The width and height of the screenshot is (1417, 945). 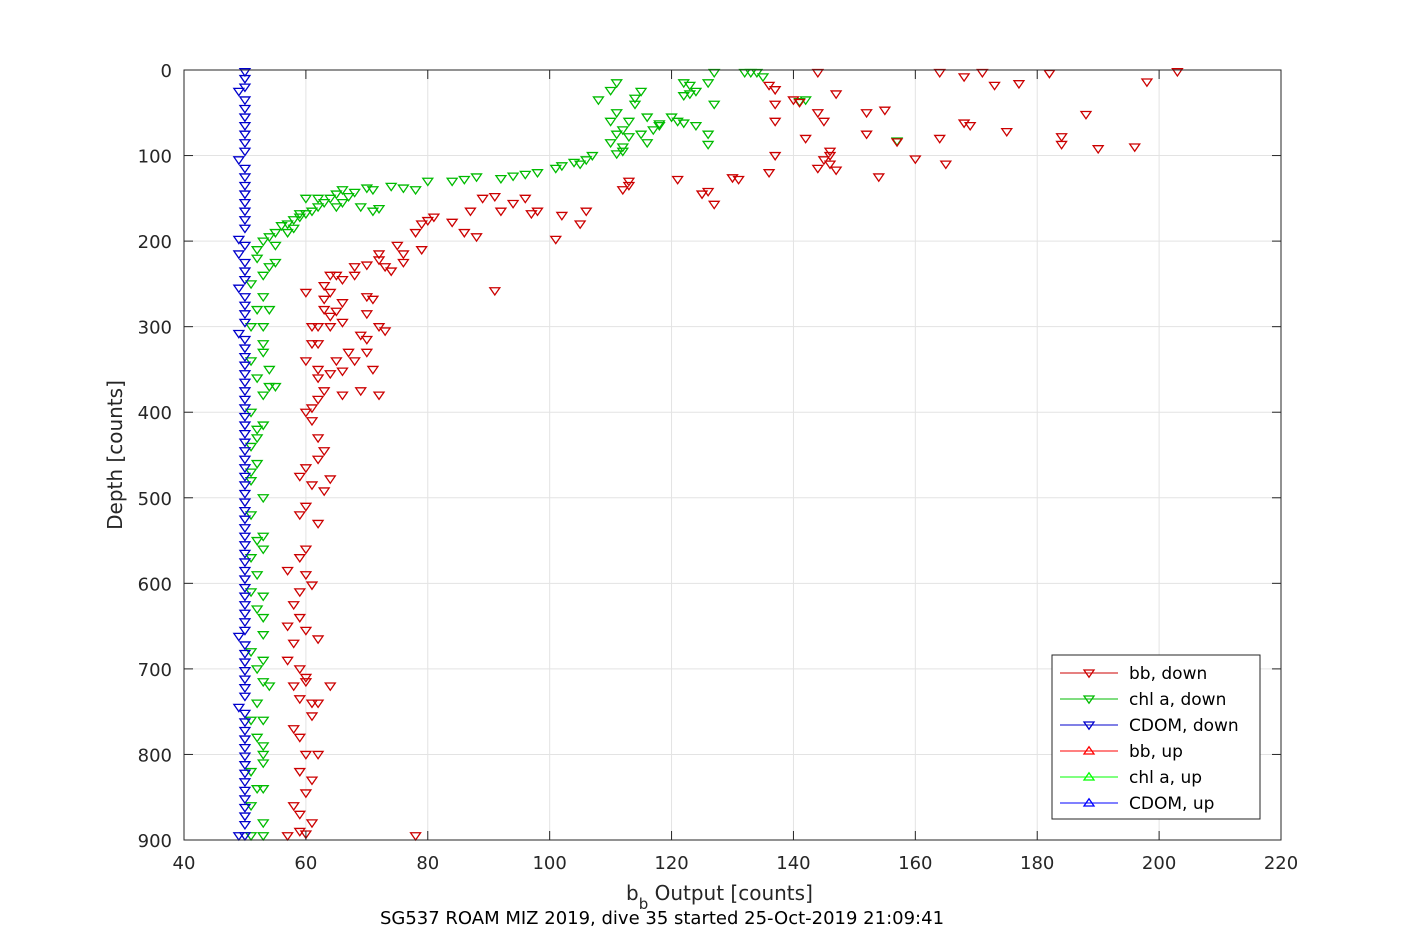 I want to click on x-tick-label: 80, so click(x=427, y=863).